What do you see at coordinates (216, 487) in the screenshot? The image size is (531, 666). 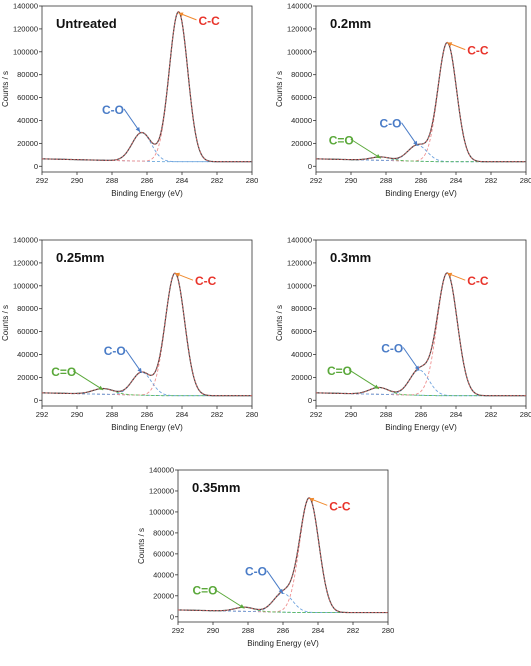 I see `panel-label: 0.35mm` at bounding box center [216, 487].